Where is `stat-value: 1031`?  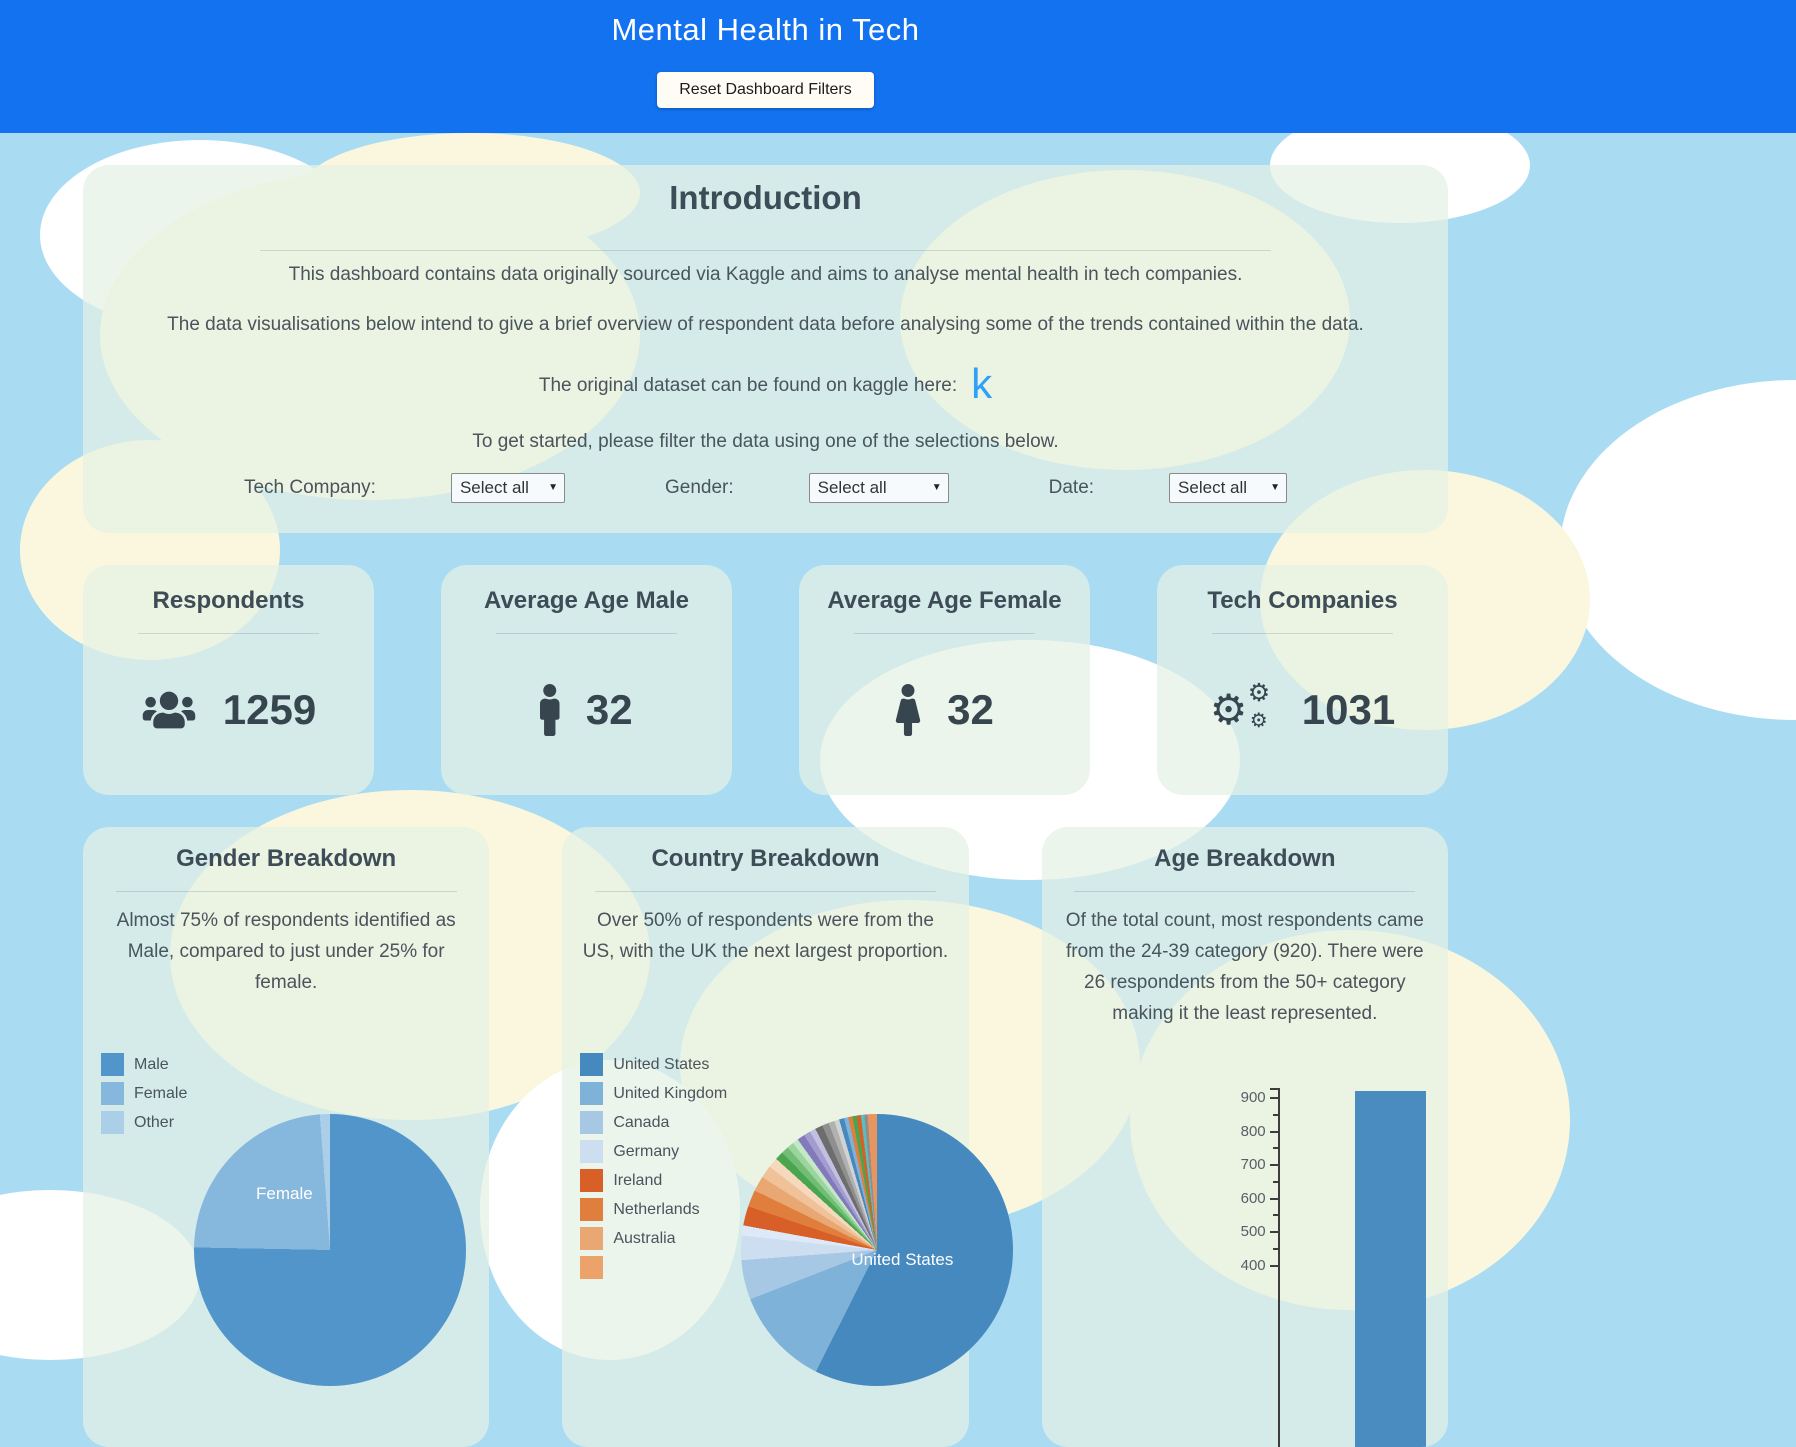 stat-value: 1031 is located at coordinates (1348, 709).